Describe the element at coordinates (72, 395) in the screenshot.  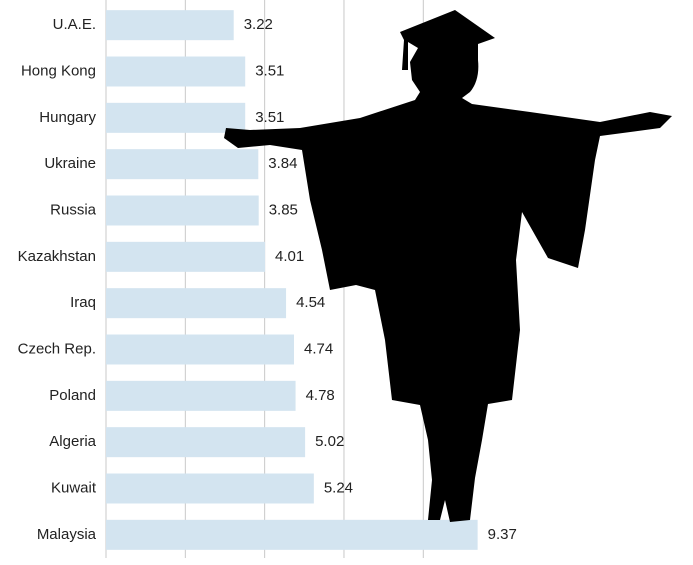
I see `category-label: Poland` at that location.